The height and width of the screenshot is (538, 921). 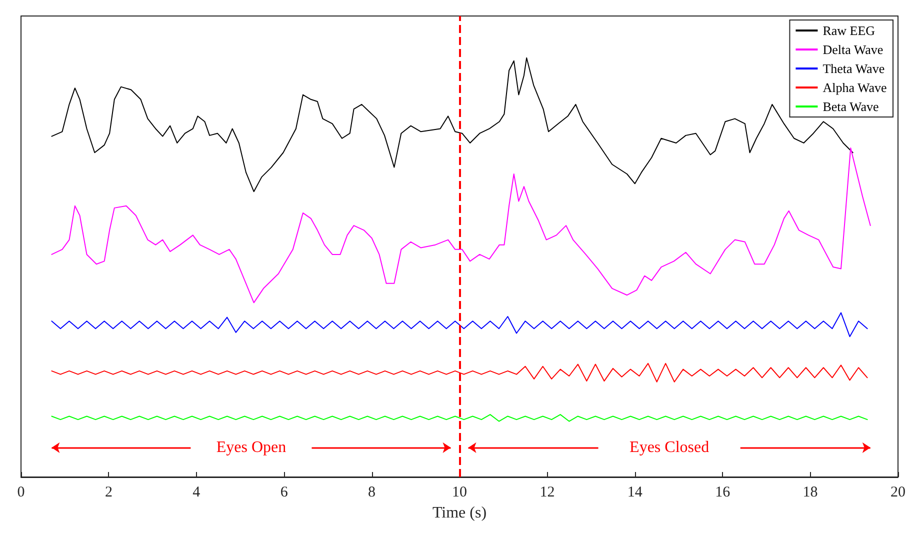 I want to click on x-tick-label: 14, so click(x=635, y=492).